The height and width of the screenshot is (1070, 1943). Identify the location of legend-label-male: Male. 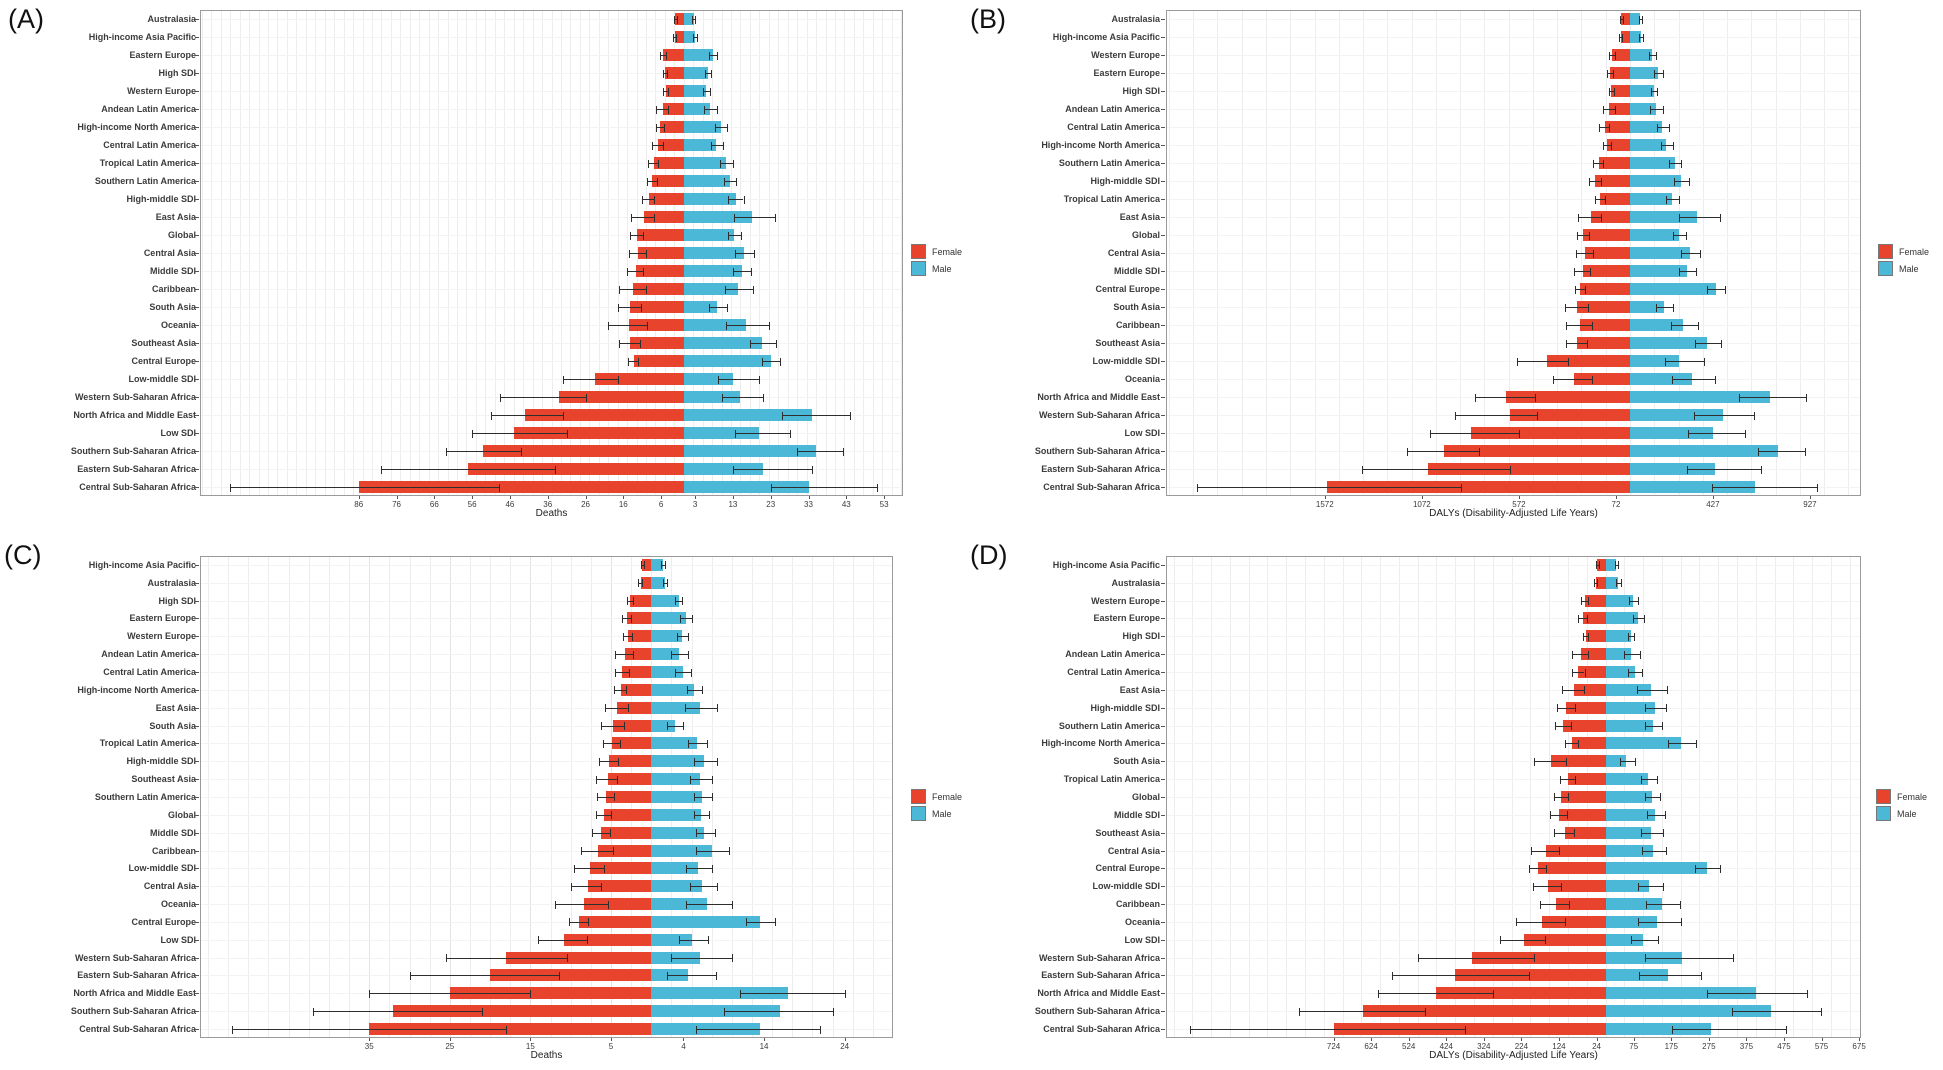
(942, 268).